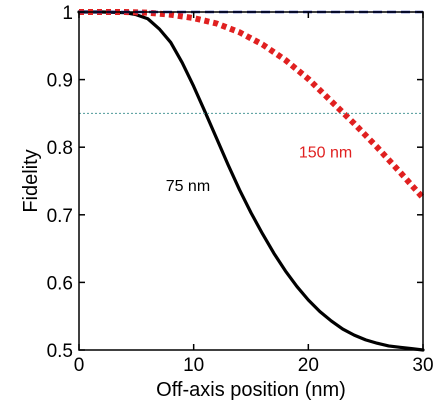  I want to click on label-layer: 75 nm 150 nm, so click(259, 169).